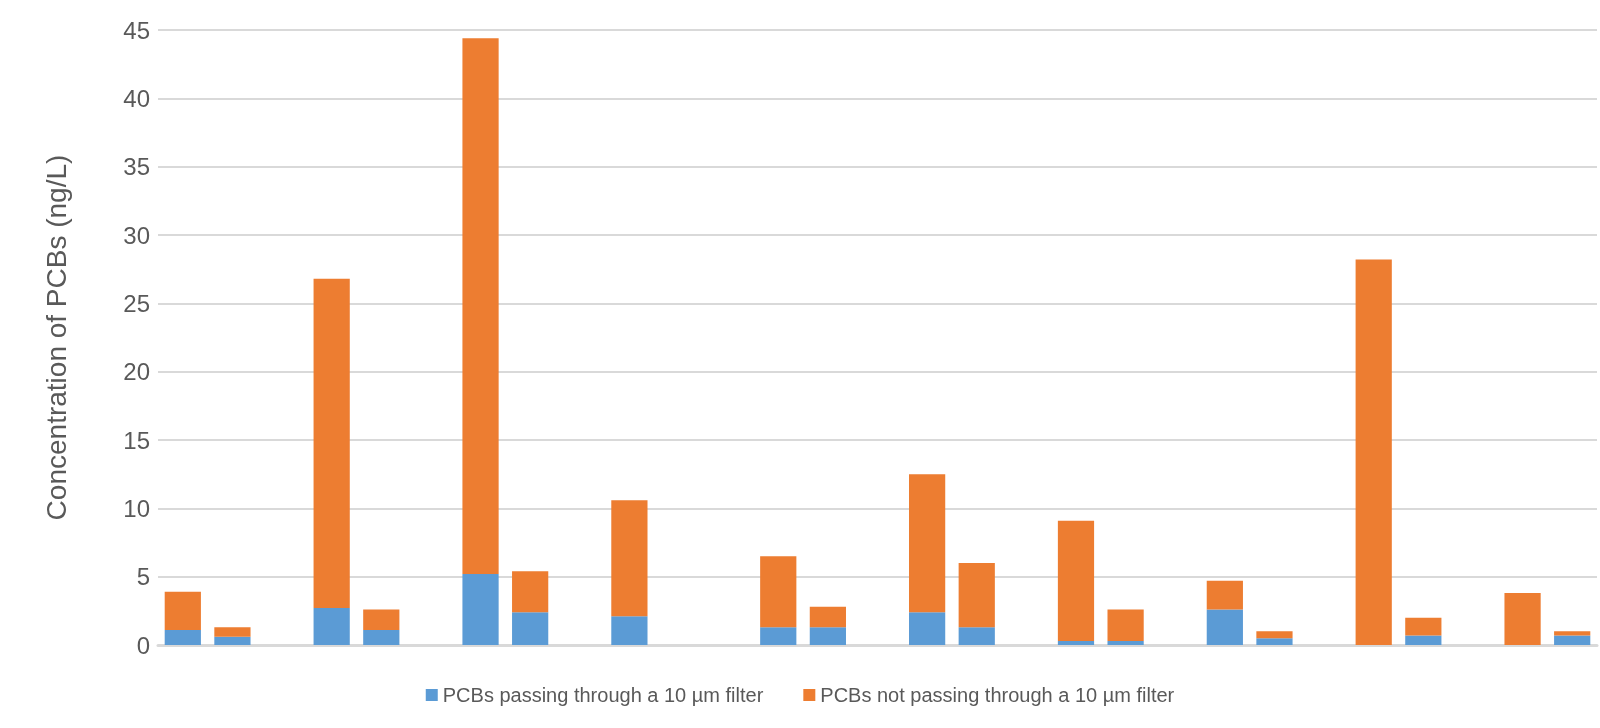 The image size is (1600, 728). I want to click on y-tick-label: 25, so click(136, 303).